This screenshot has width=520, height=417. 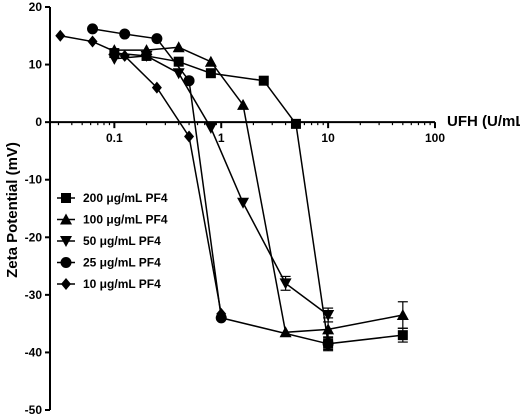 I want to click on y-tick-label: -20, so click(x=34, y=237).